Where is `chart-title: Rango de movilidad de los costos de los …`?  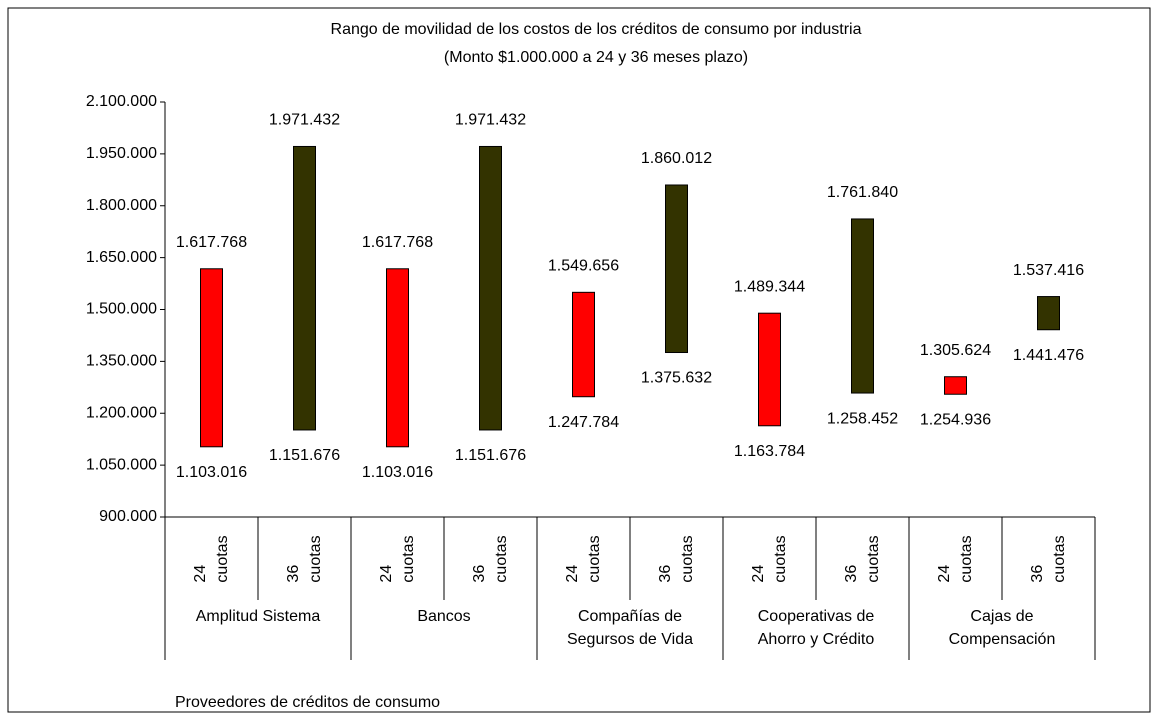 chart-title: Rango de movilidad de los costos de los … is located at coordinates (596, 29).